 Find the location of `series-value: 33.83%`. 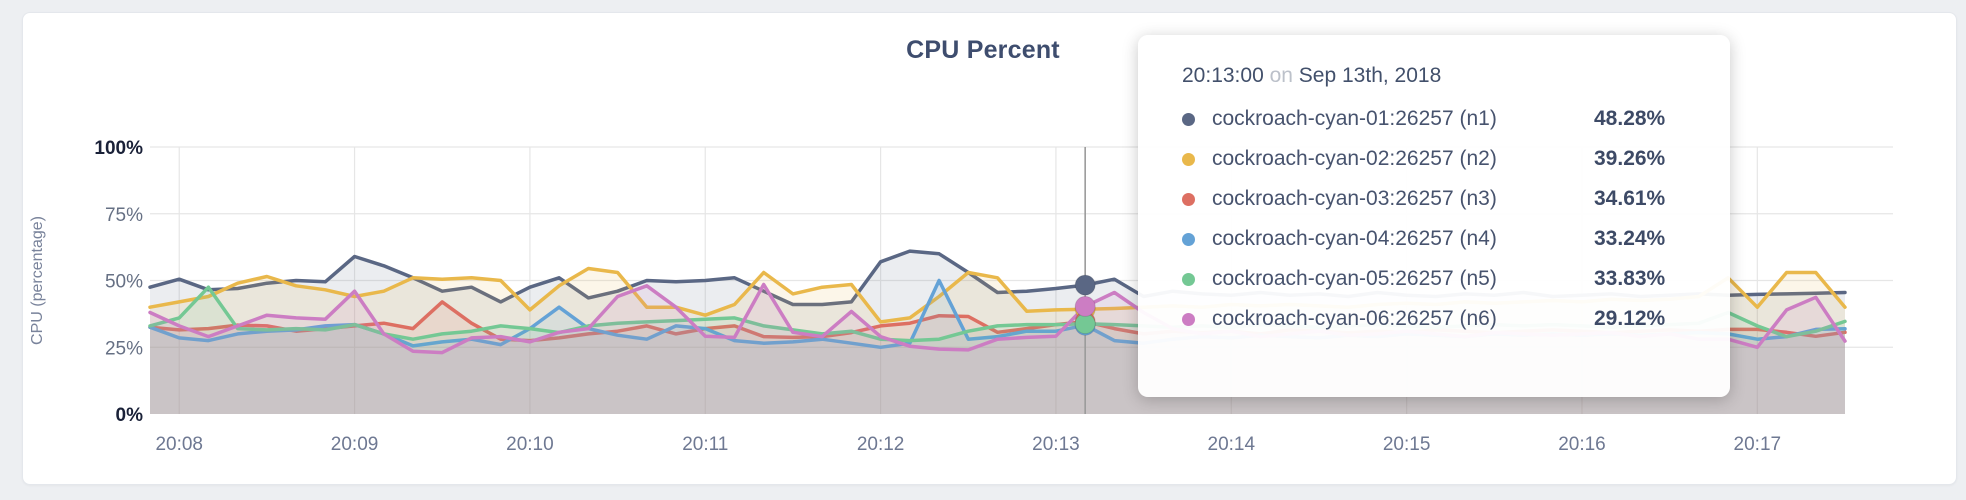

series-value: 33.83% is located at coordinates (1630, 278).